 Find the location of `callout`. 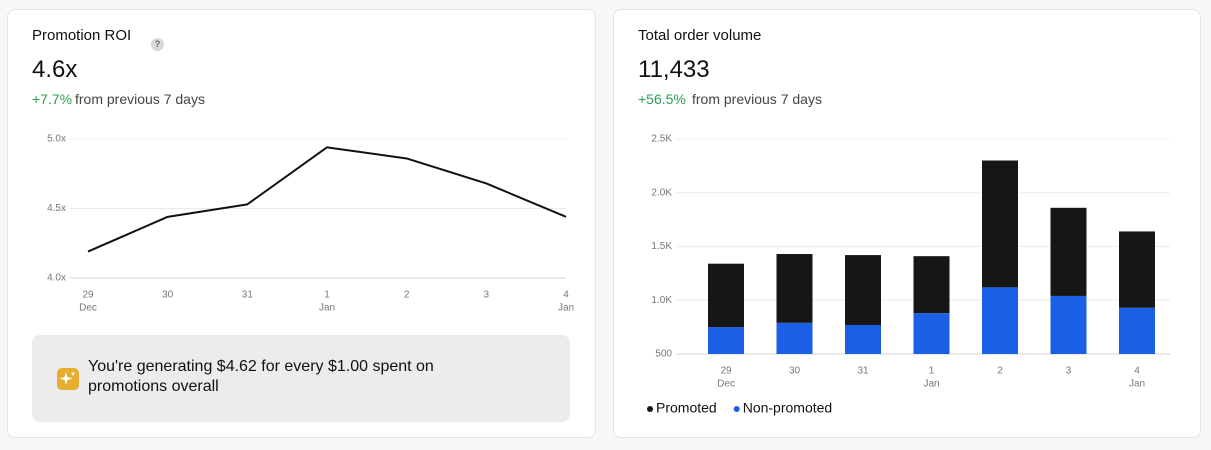

callout is located at coordinates (301, 378).